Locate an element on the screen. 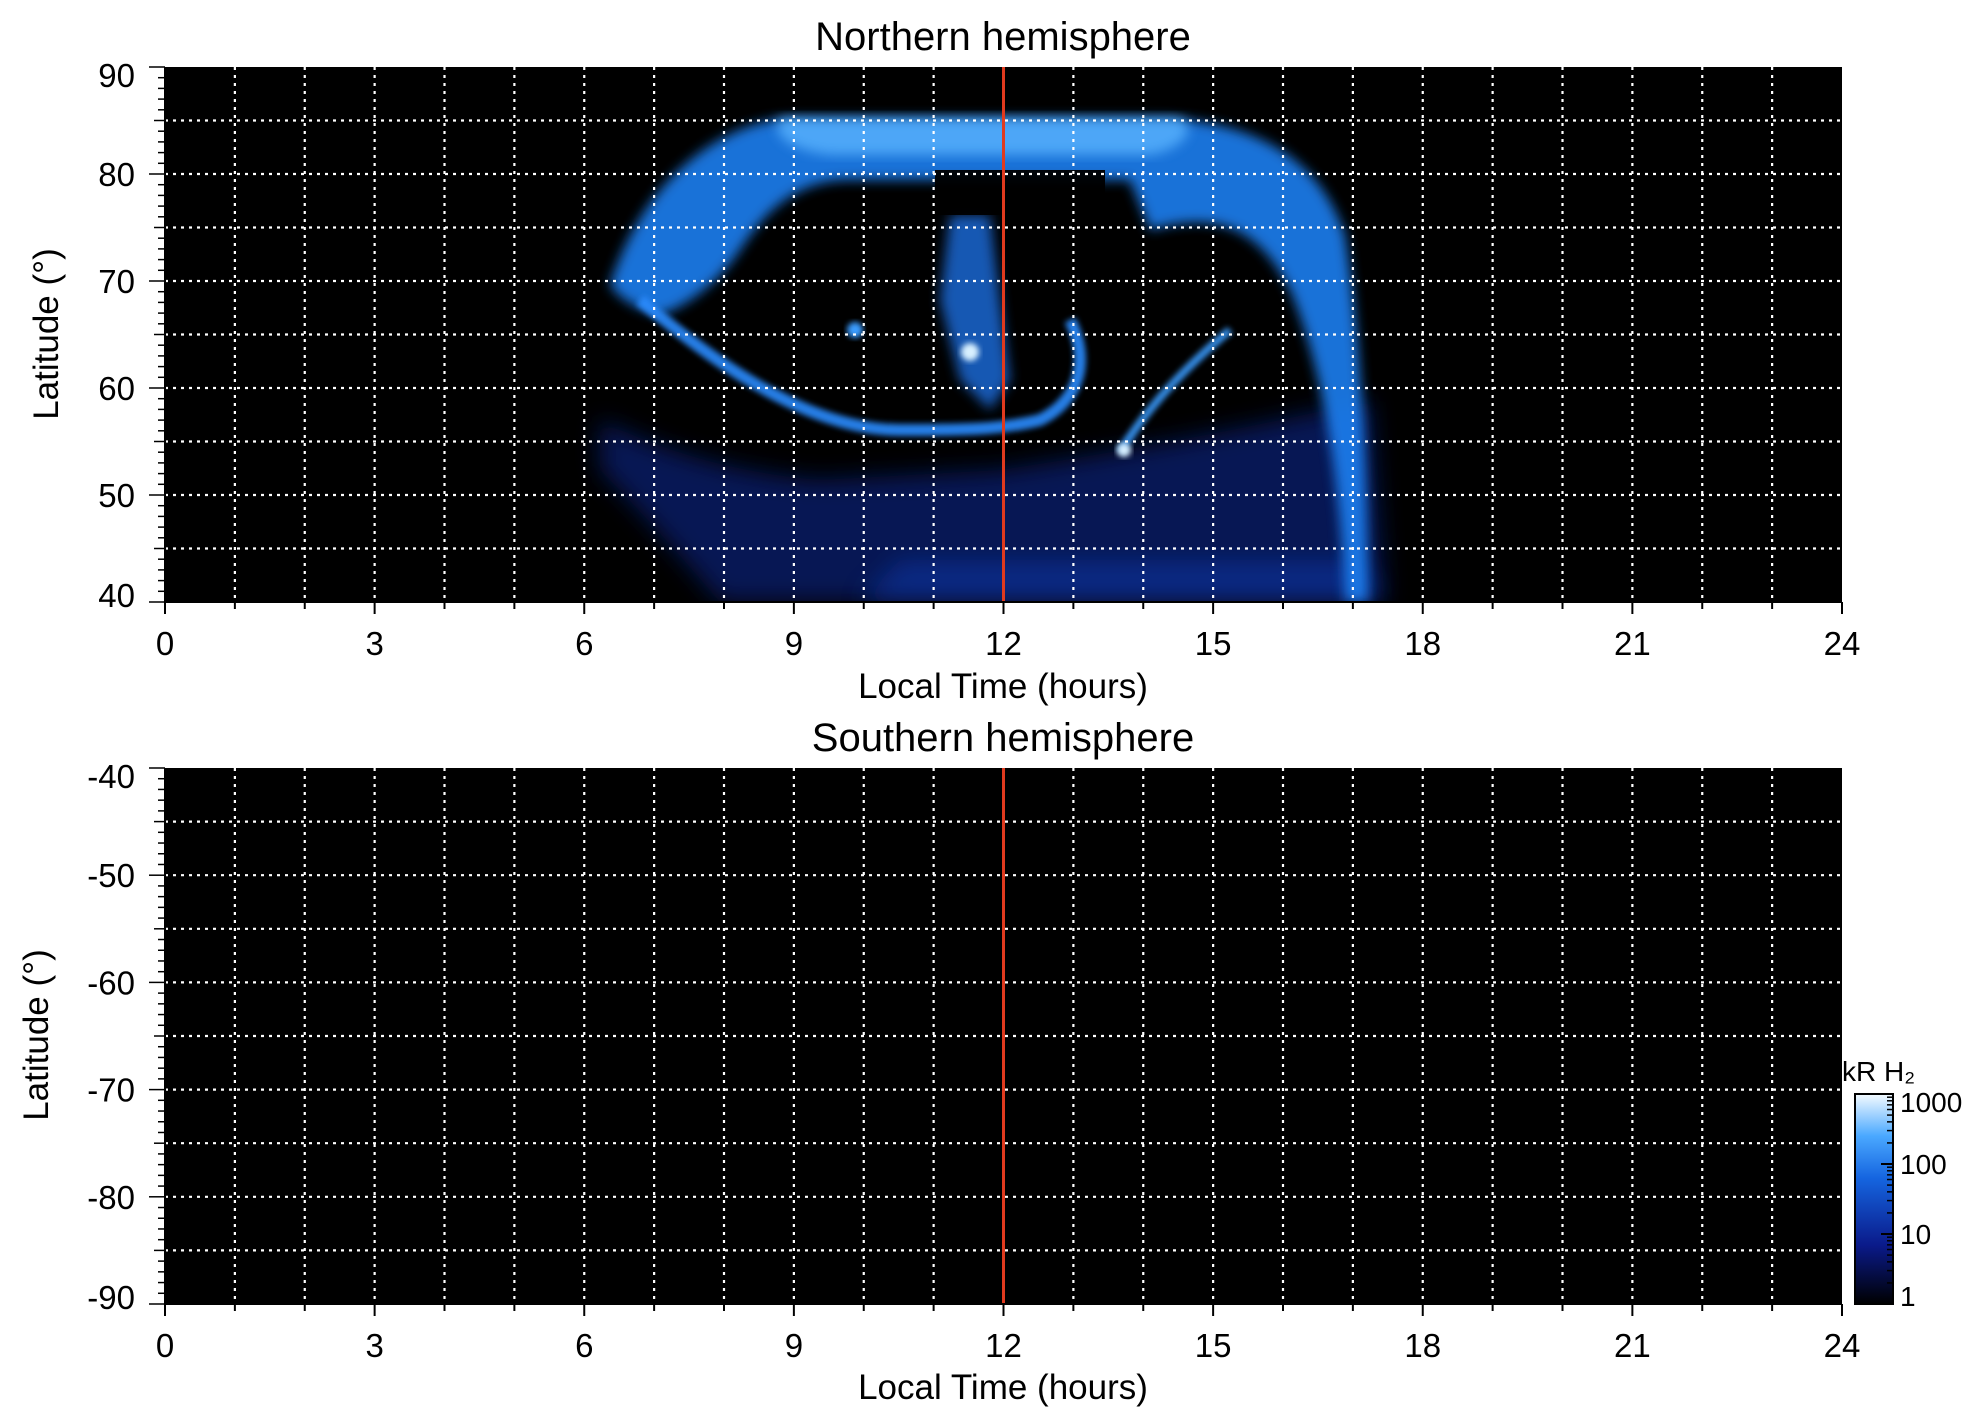 The height and width of the screenshot is (1423, 1983). north-x-axis-label: Local Time (hours) is located at coordinates (1003, 686).